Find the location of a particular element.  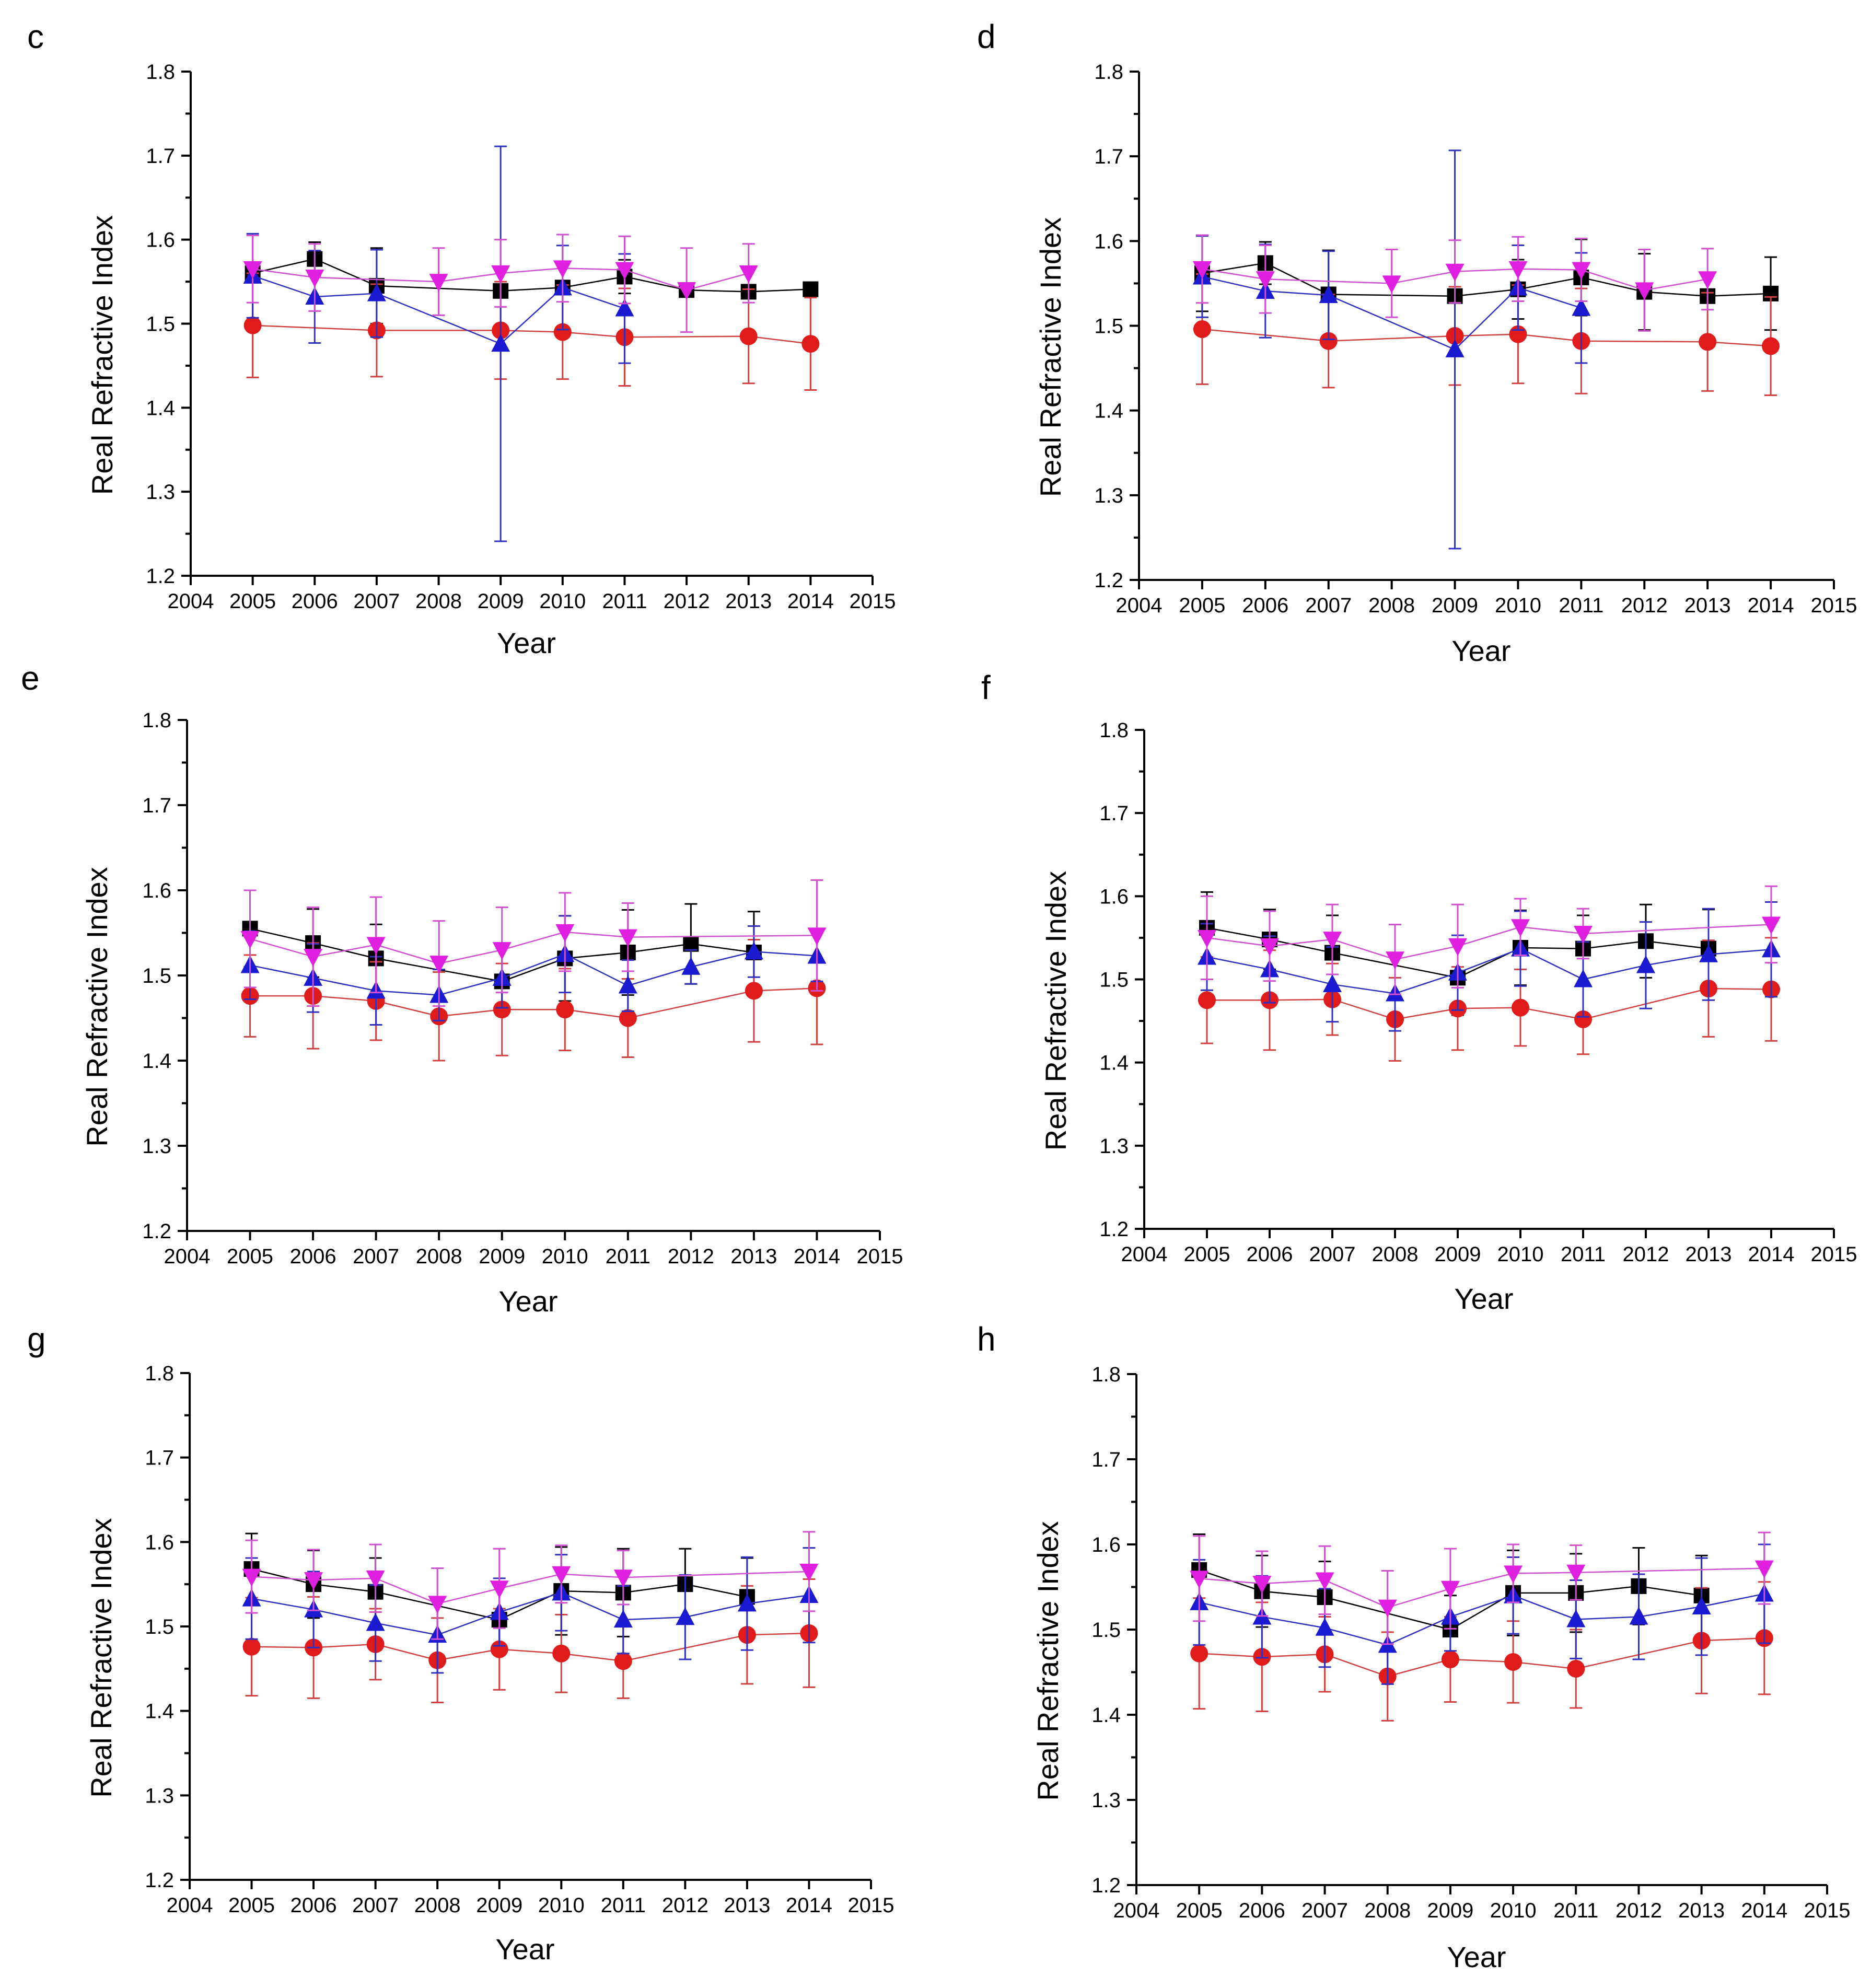

x-tick-label: 2013 is located at coordinates (1701, 1910).